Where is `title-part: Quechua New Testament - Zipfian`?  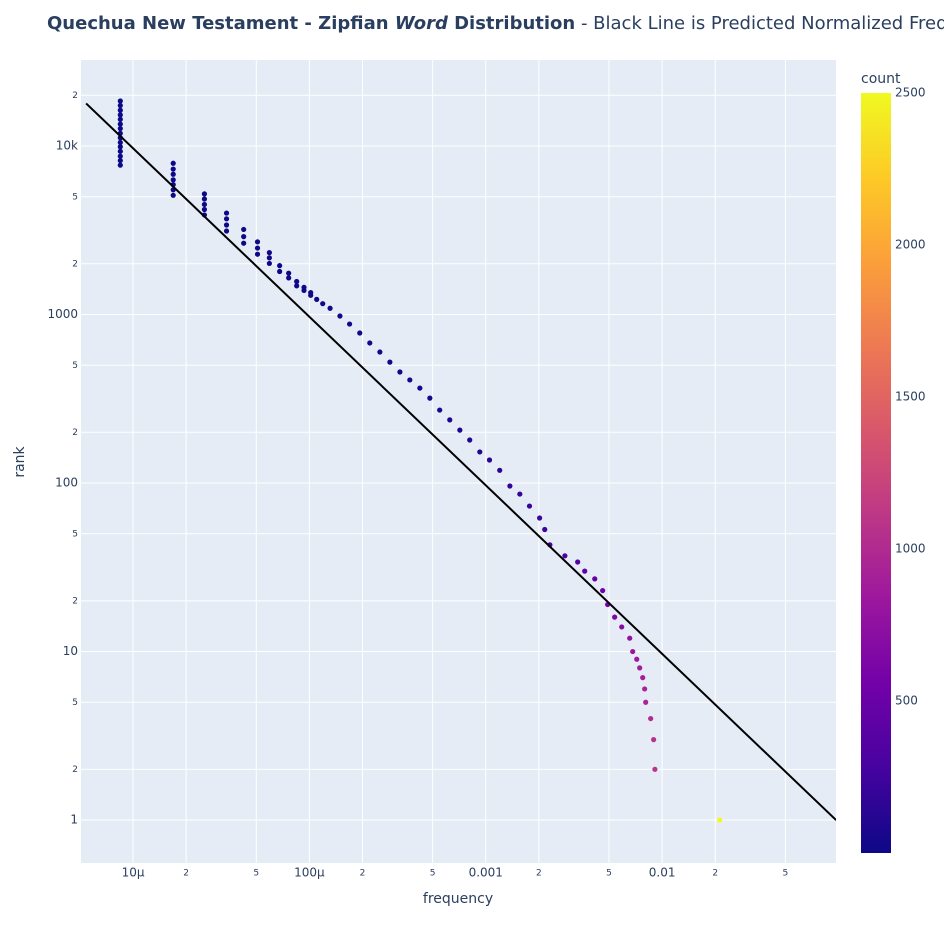
title-part: Quechua New Testament - Zipfian is located at coordinates (221, 23).